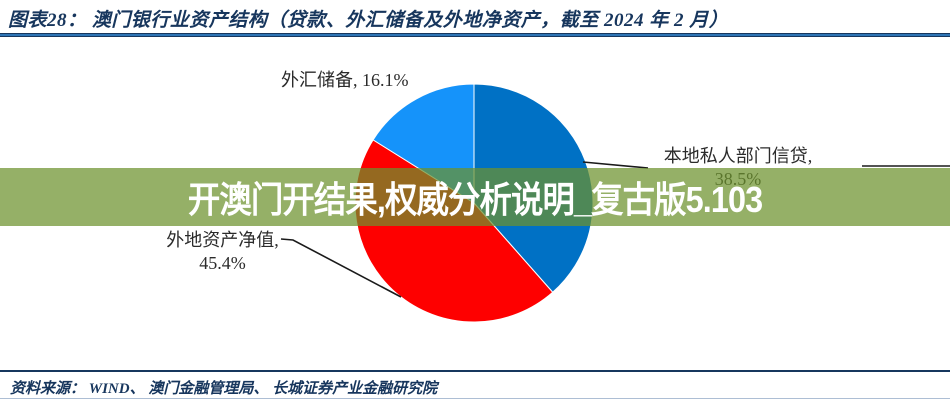  Describe the element at coordinates (475, 398) in the screenshot. I see `bottom-faint-rule` at that location.